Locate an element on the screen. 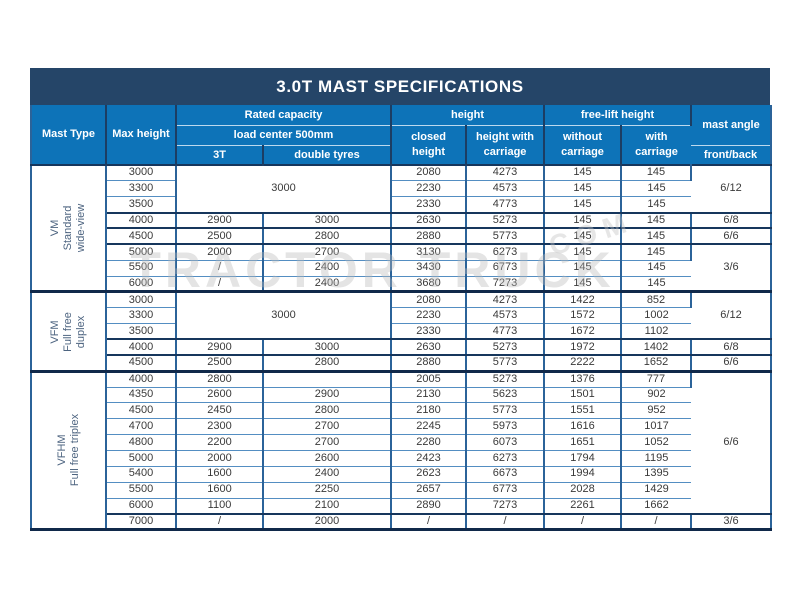 The height and width of the screenshot is (600, 800). header-row-3: 3T double tyres front/back is located at coordinates (401, 155).